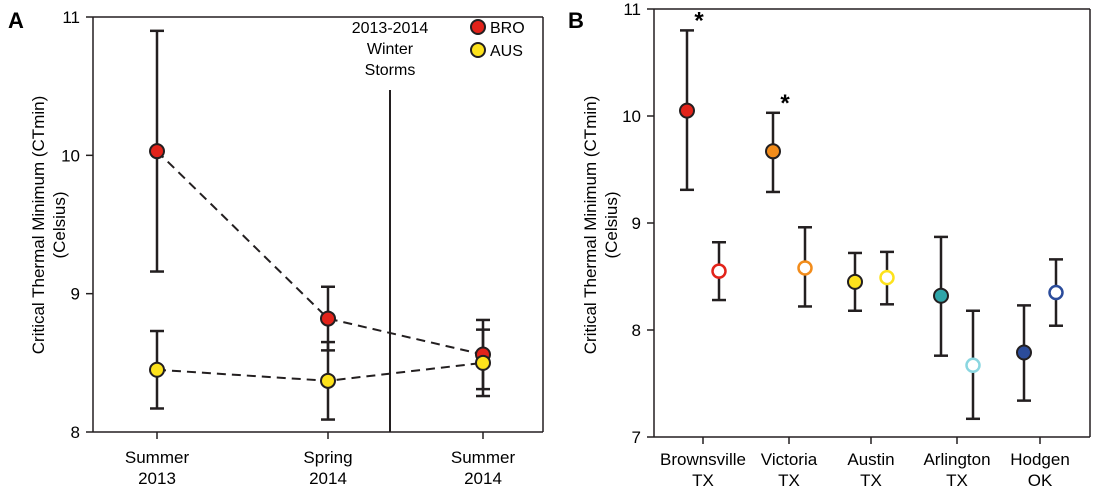 The width and height of the screenshot is (1104, 491). I want to click on panel-b-y-tick-label: 7, so click(636, 437).